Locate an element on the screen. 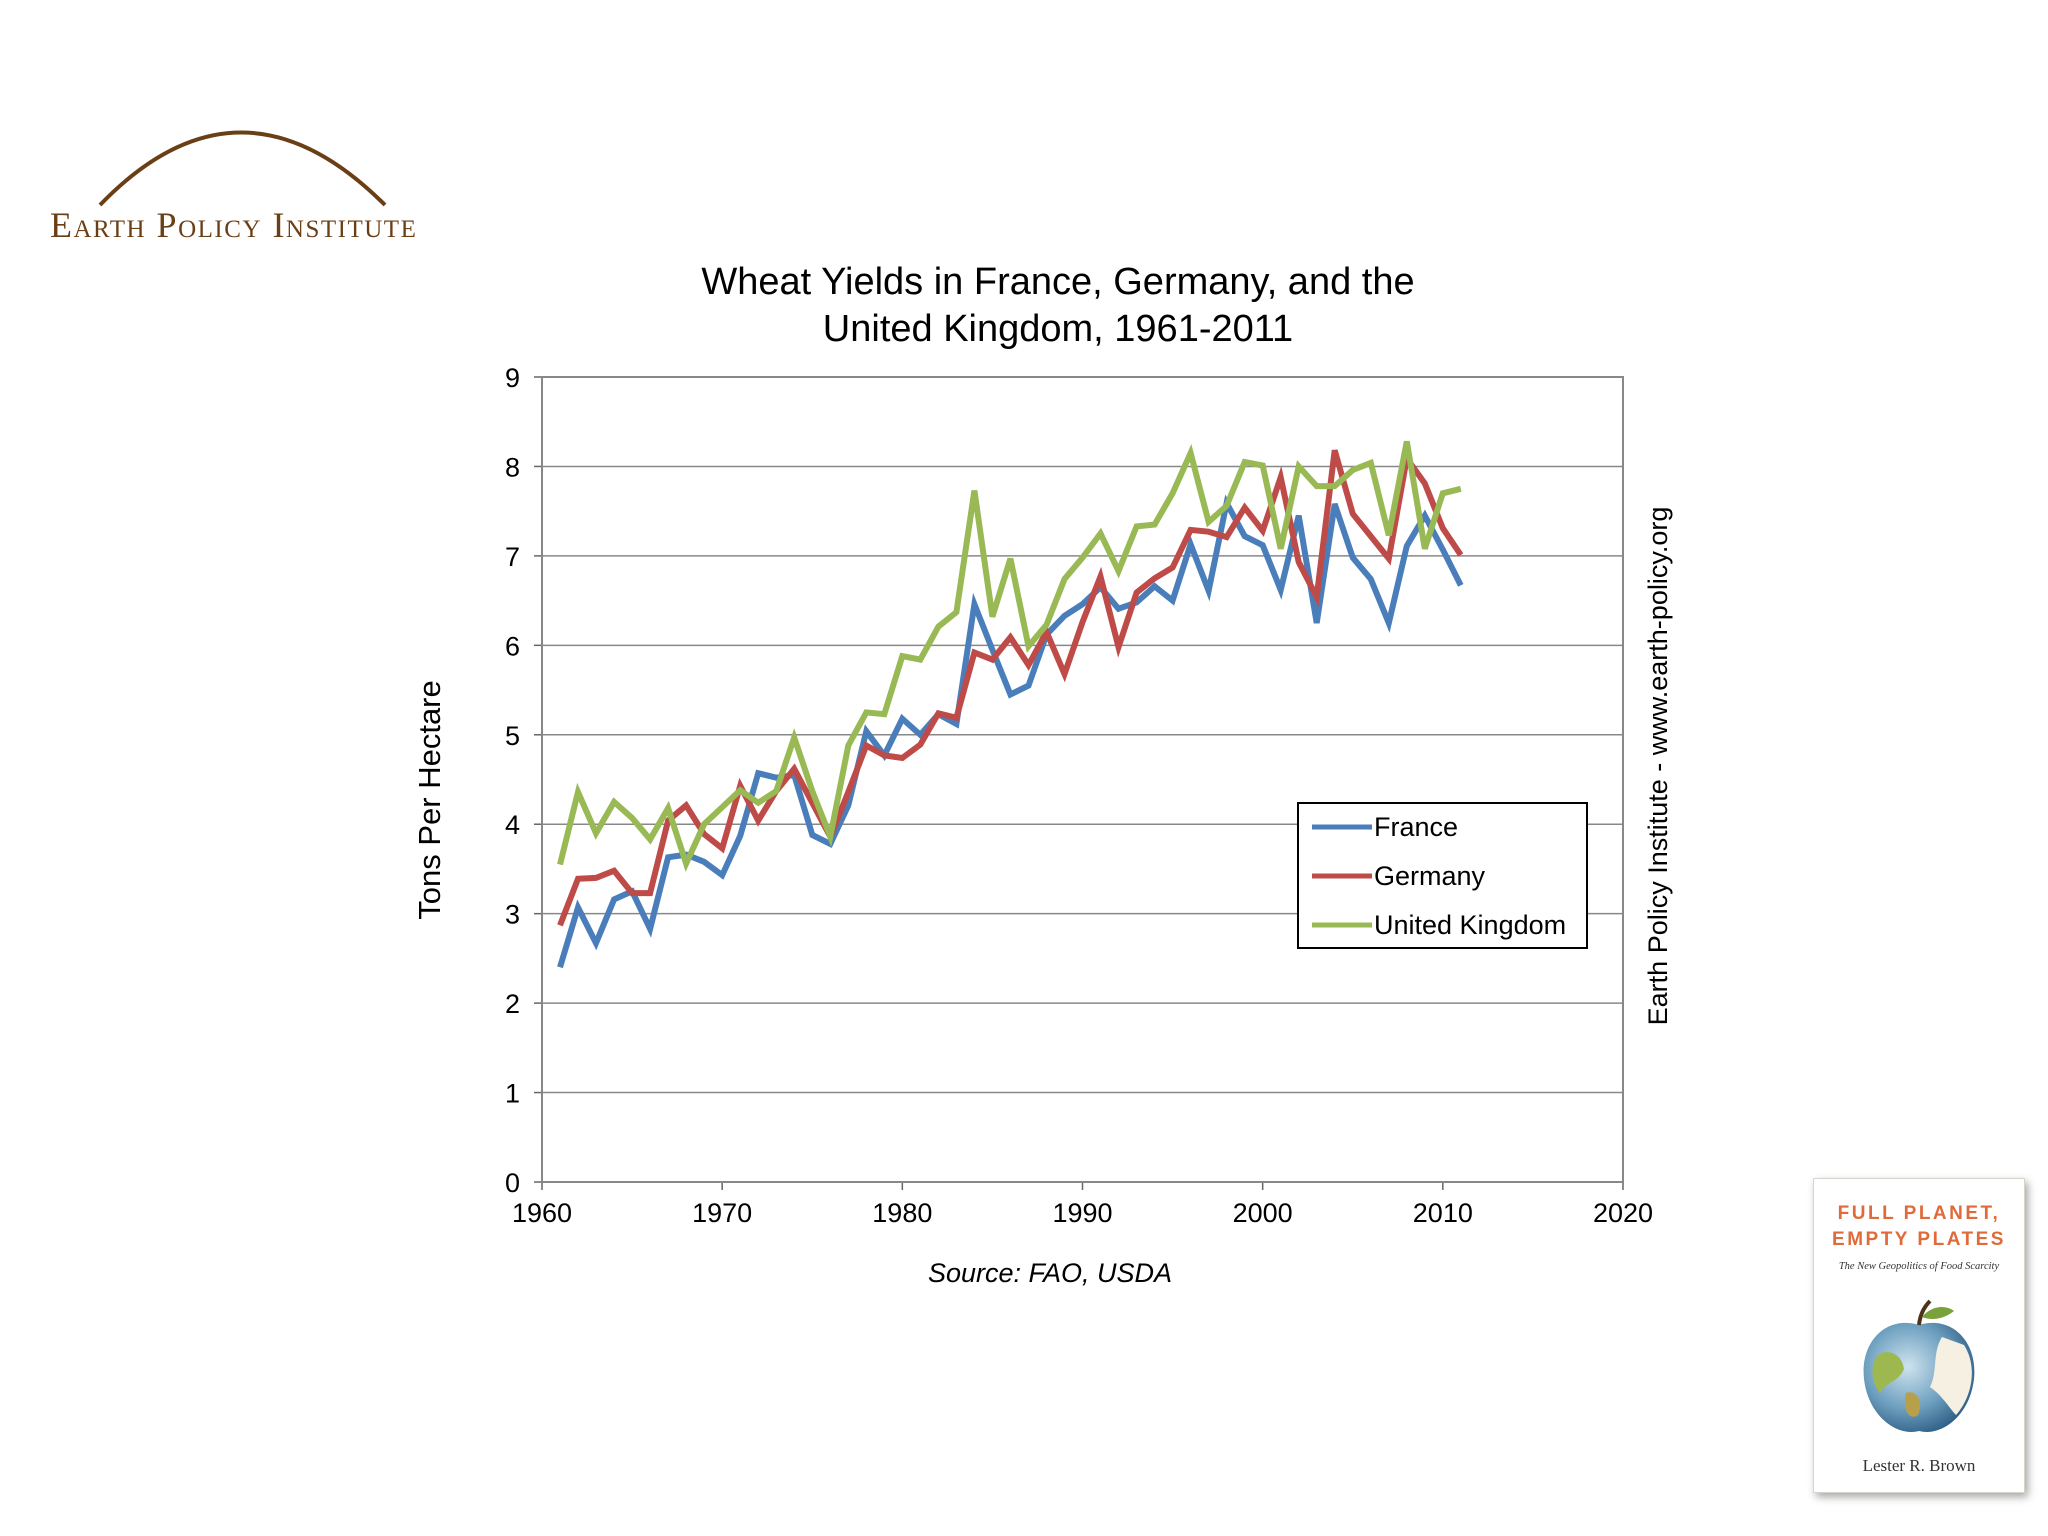 This screenshot has height=1536, width=2048. tick-label-y-6: 6 is located at coordinates (512, 646).